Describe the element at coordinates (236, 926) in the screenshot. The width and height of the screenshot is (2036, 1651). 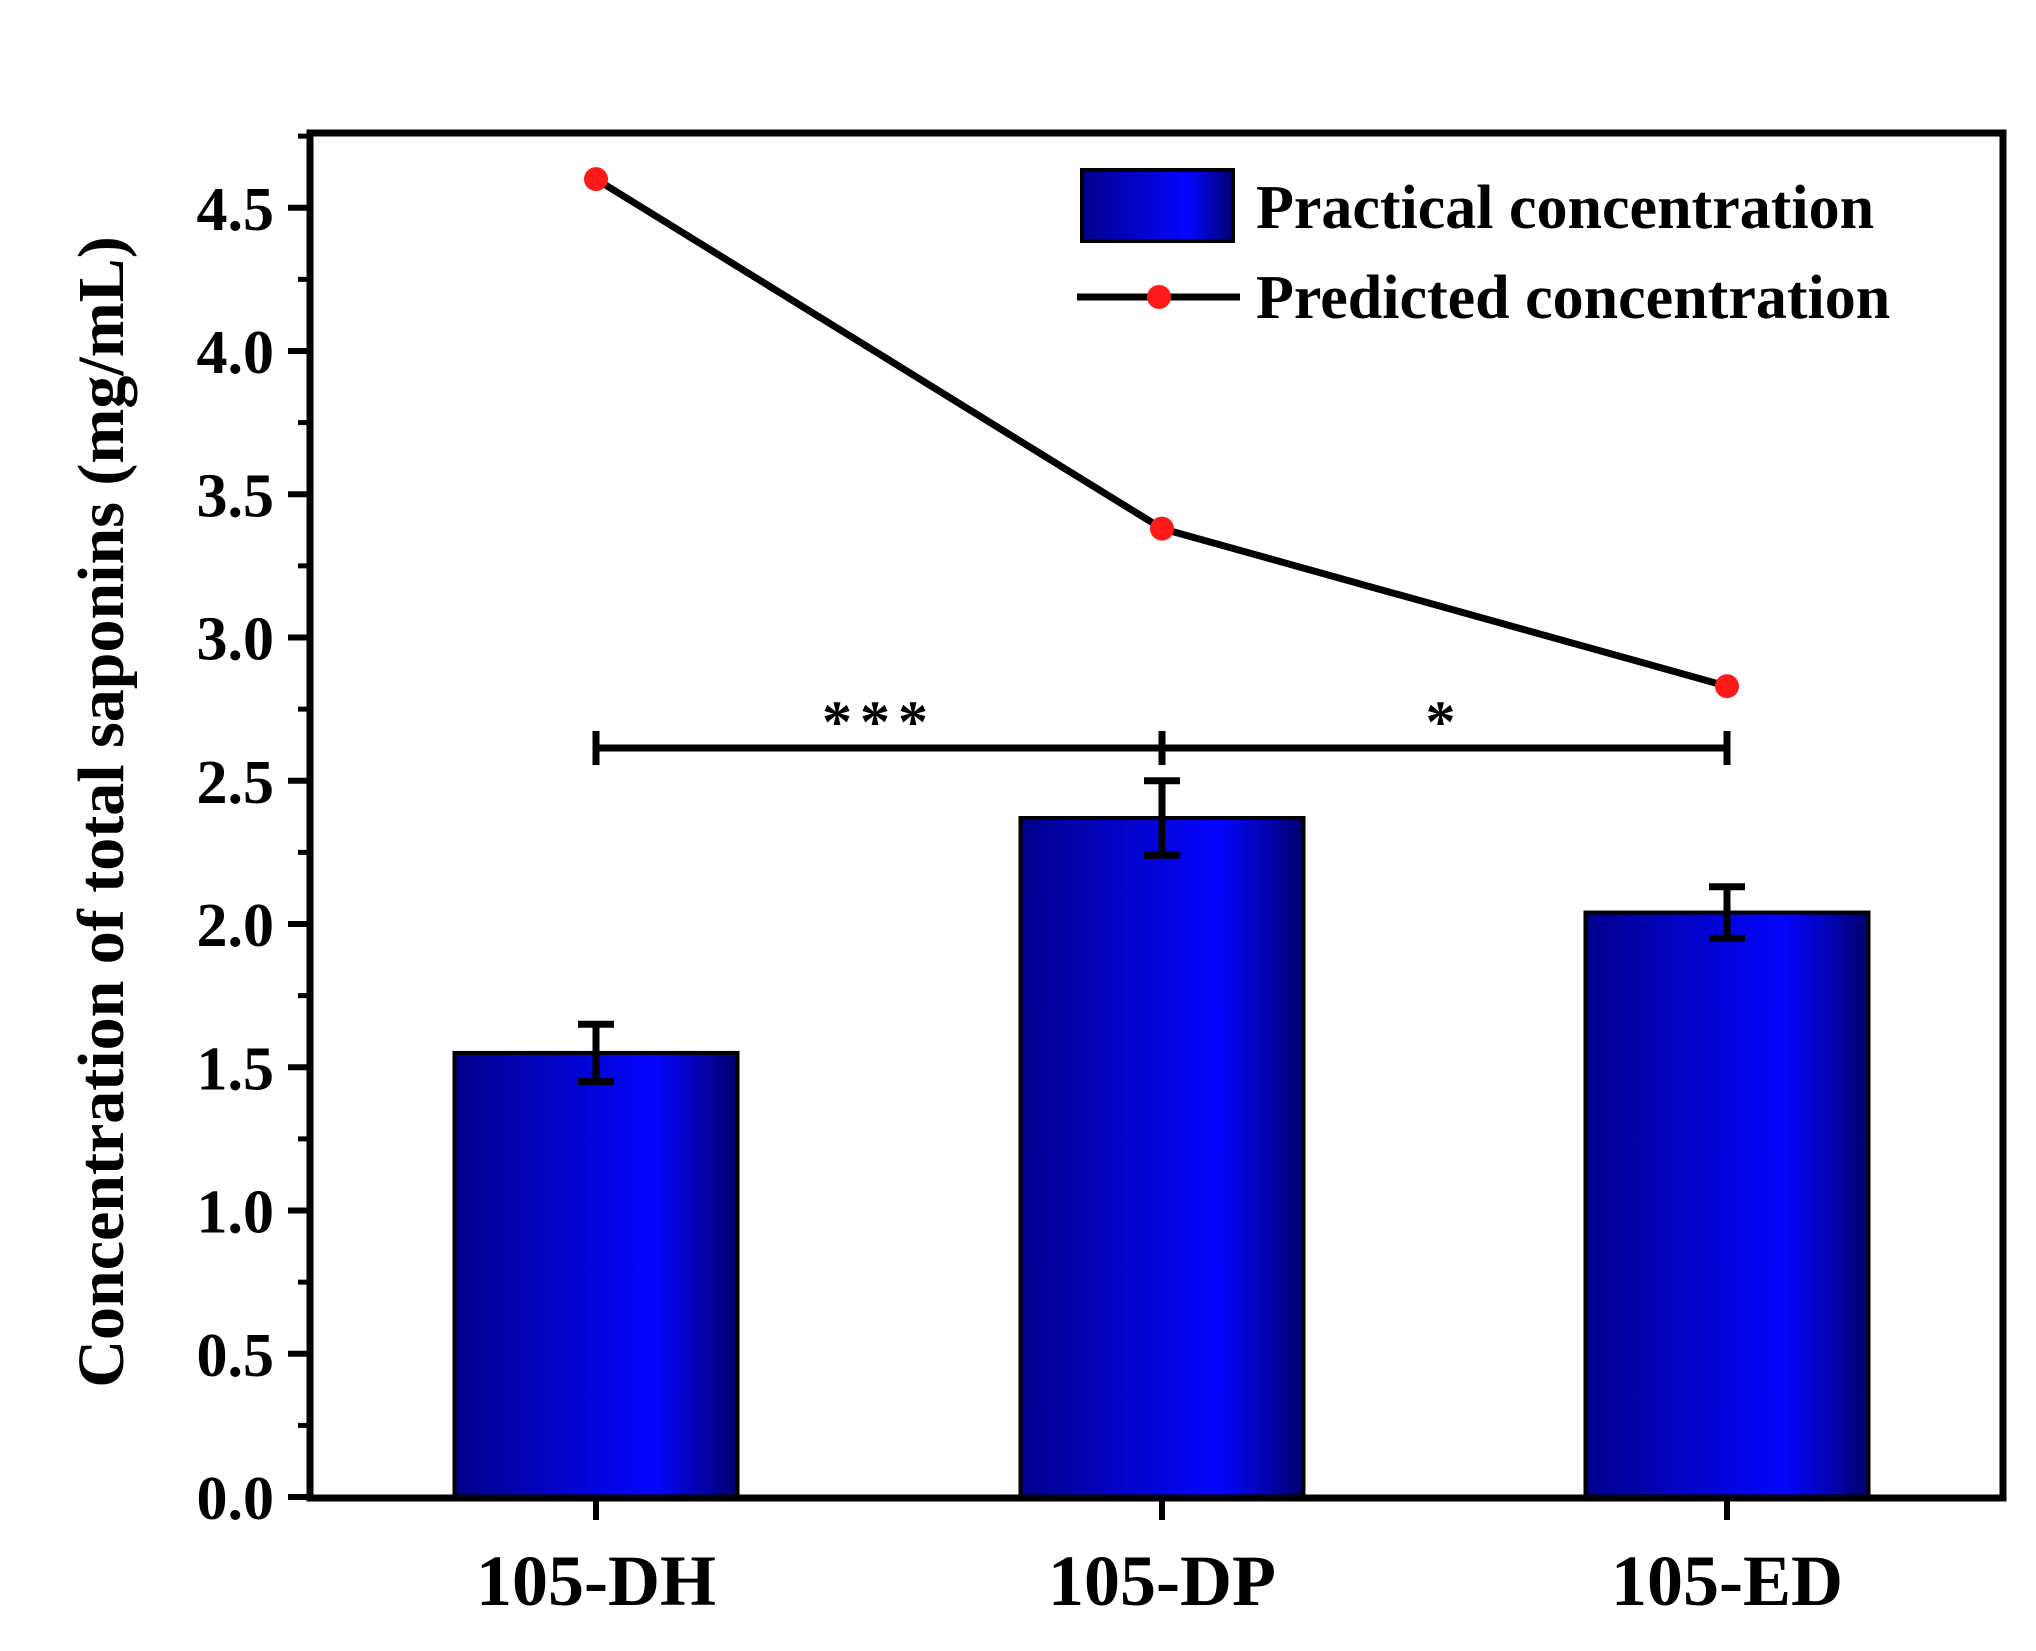
I see `y-tick-label: 2.0` at that location.